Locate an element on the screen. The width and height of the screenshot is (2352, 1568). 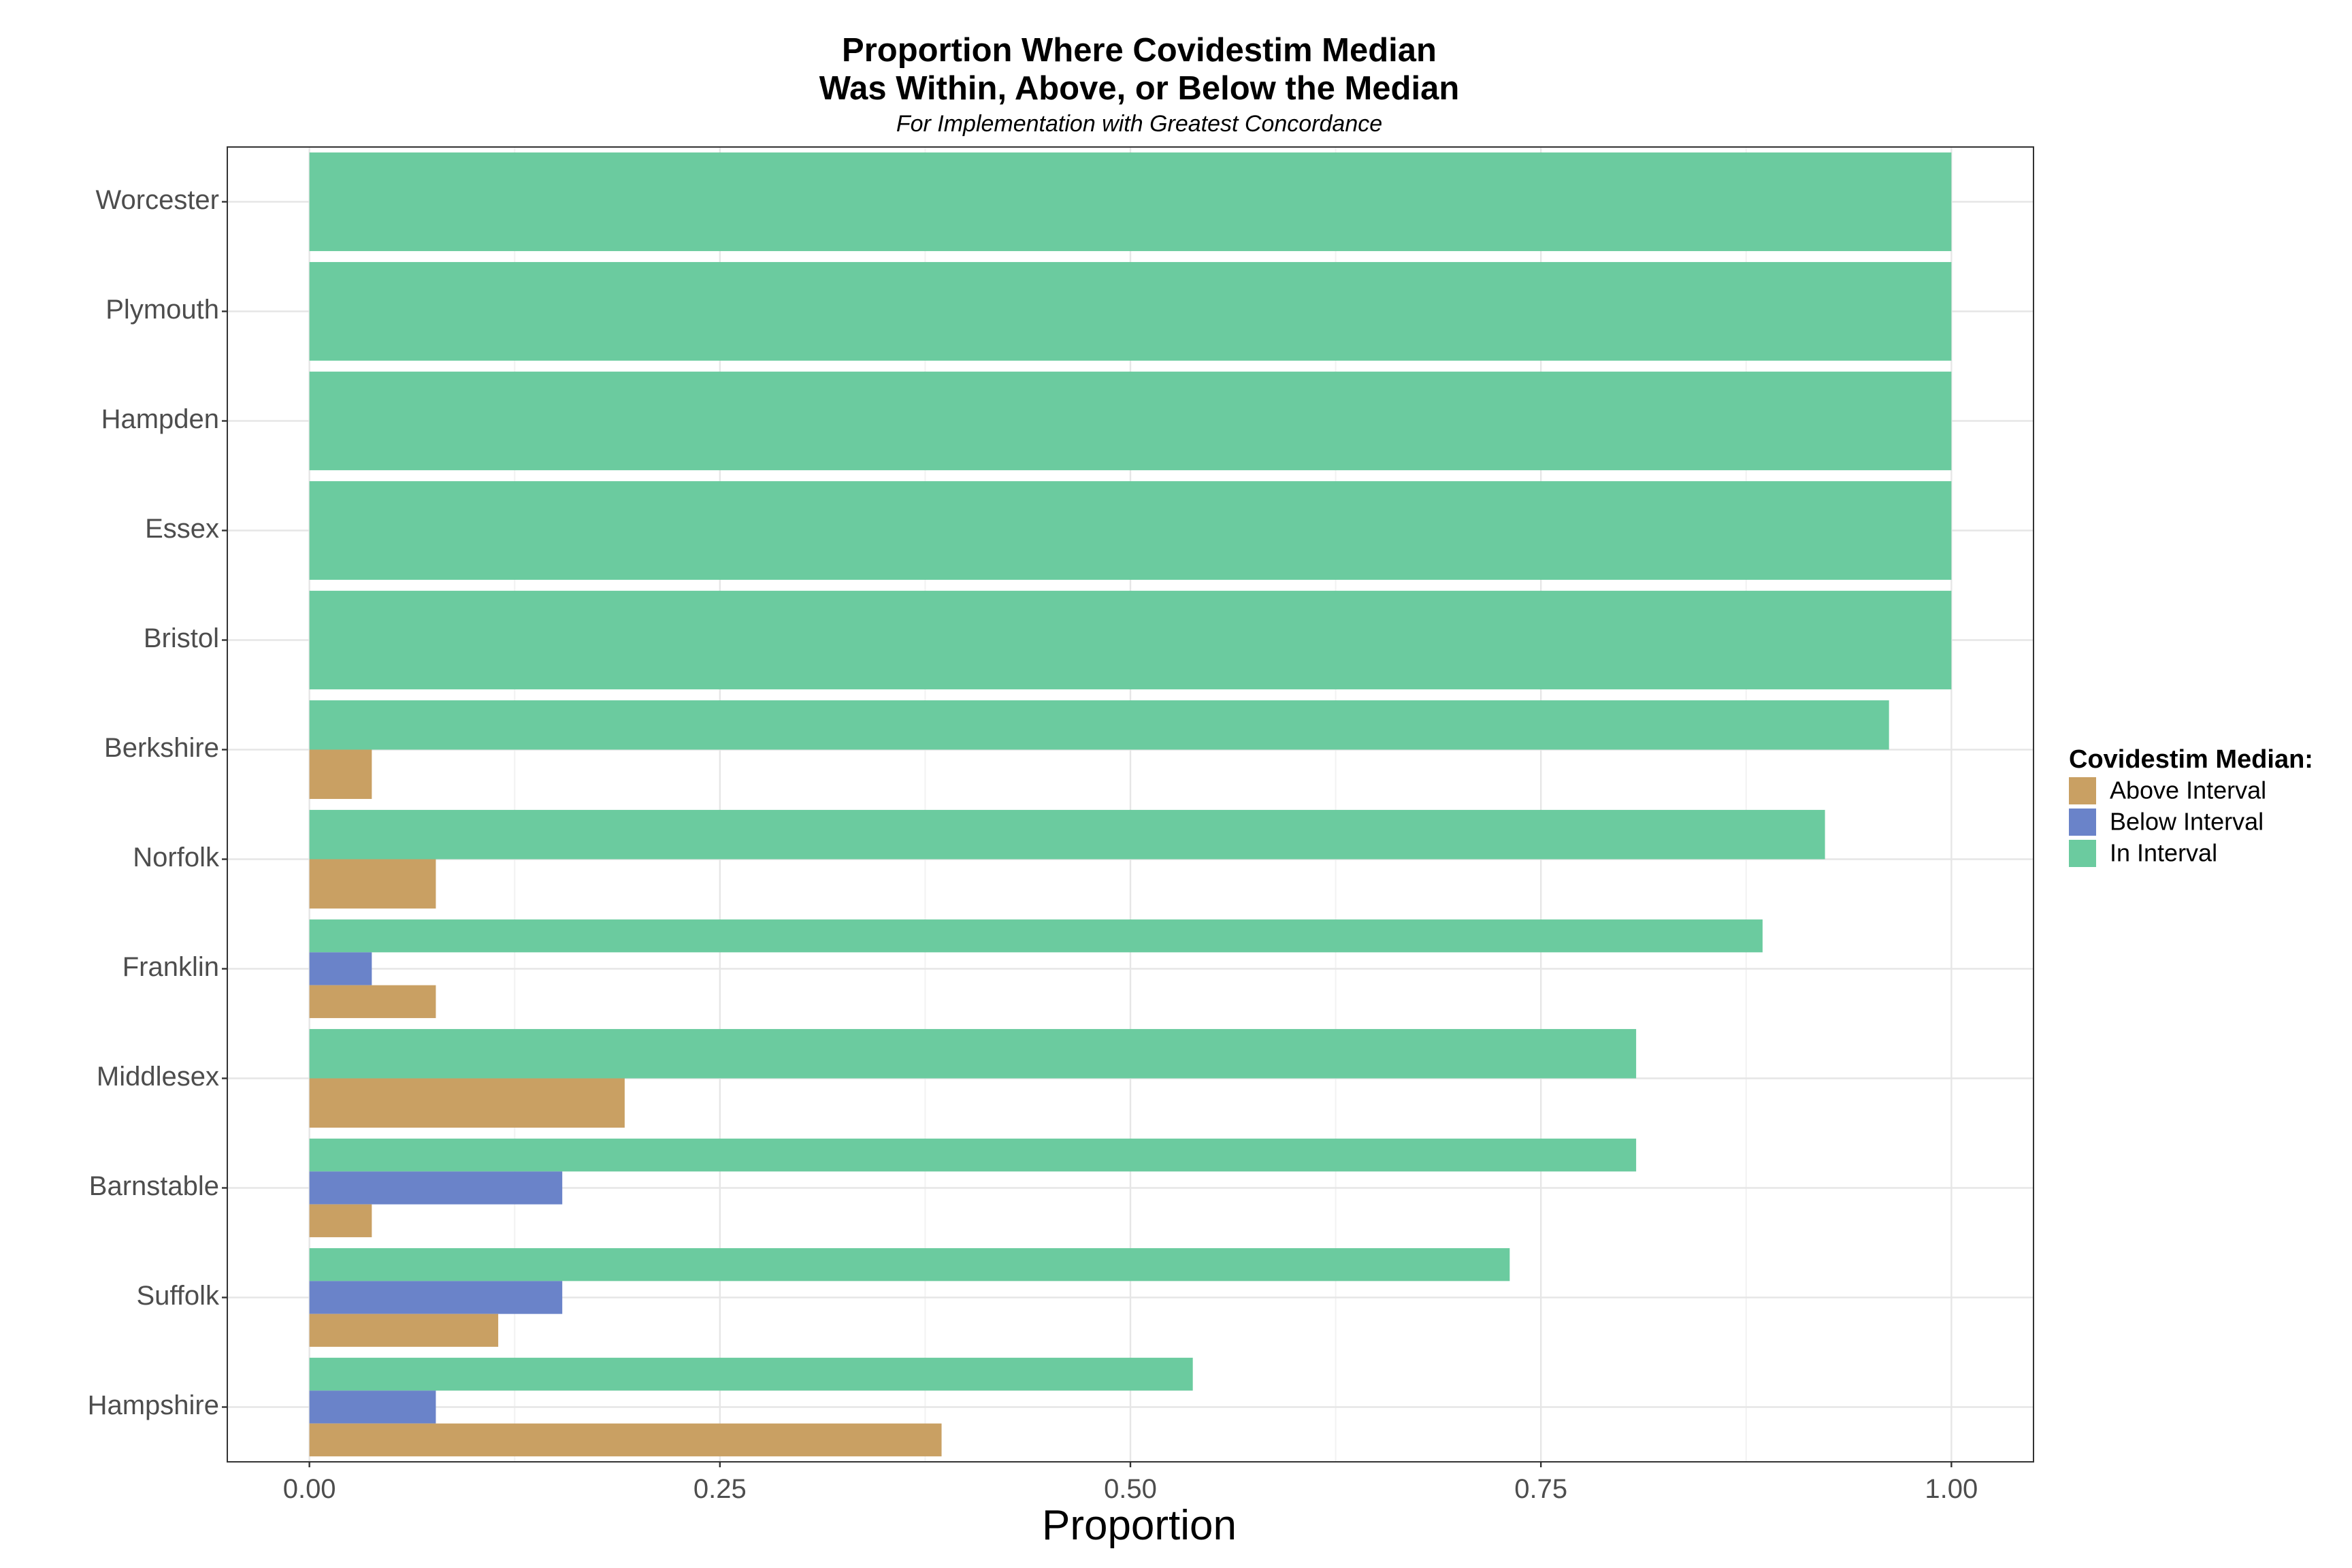
chart-title: Proportion Where Covidestim Median is located at coordinates (1140, 51).